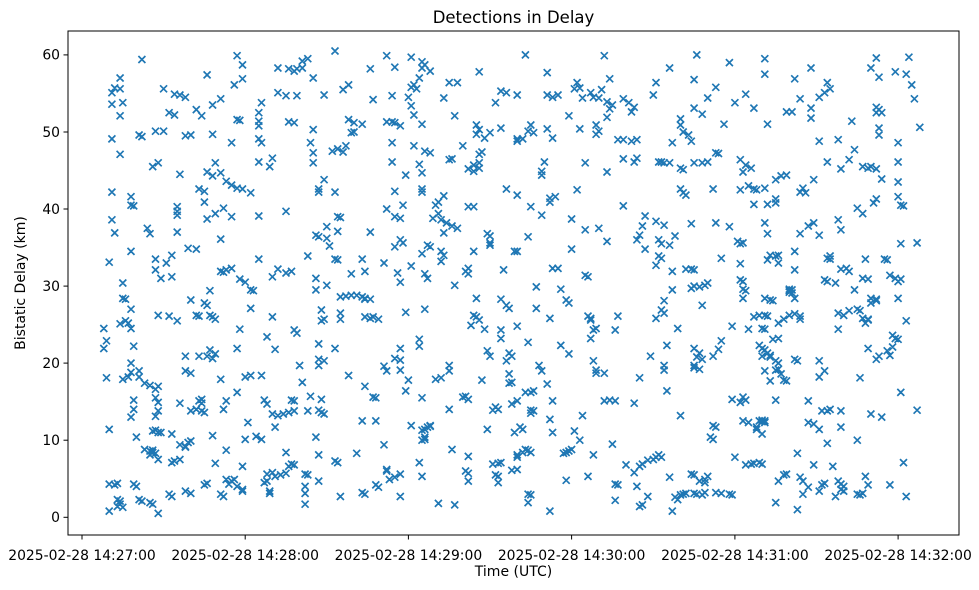  I want to click on y-tick-label: 10, so click(51, 441).